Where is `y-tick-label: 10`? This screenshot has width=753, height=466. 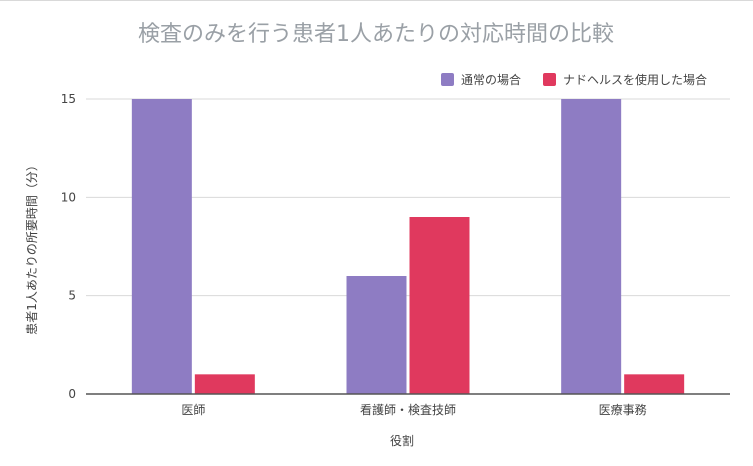 y-tick-label: 10 is located at coordinates (68, 197).